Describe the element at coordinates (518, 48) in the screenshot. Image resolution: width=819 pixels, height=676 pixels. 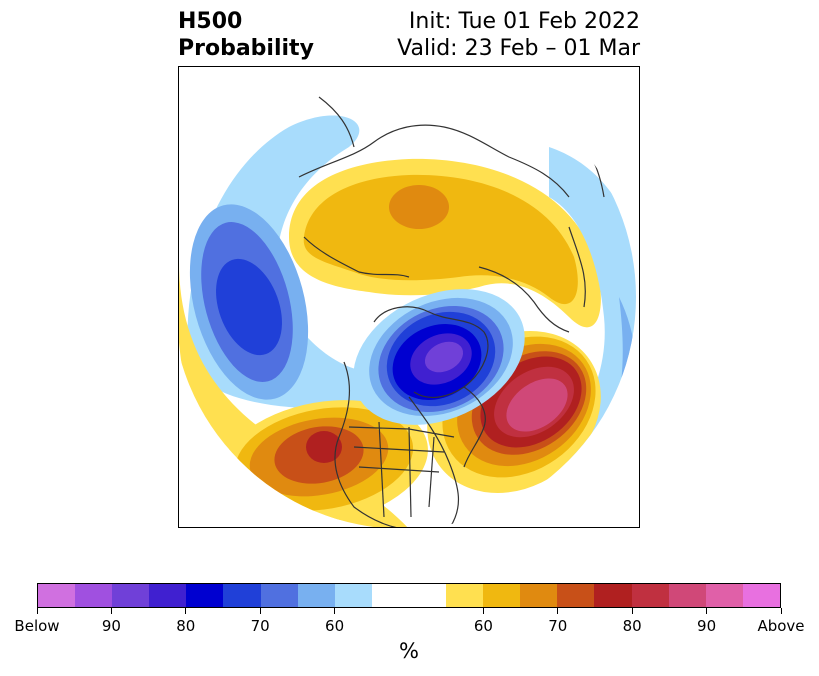
I see `valid-period: Valid: 23 Feb – 01 Mar` at that location.